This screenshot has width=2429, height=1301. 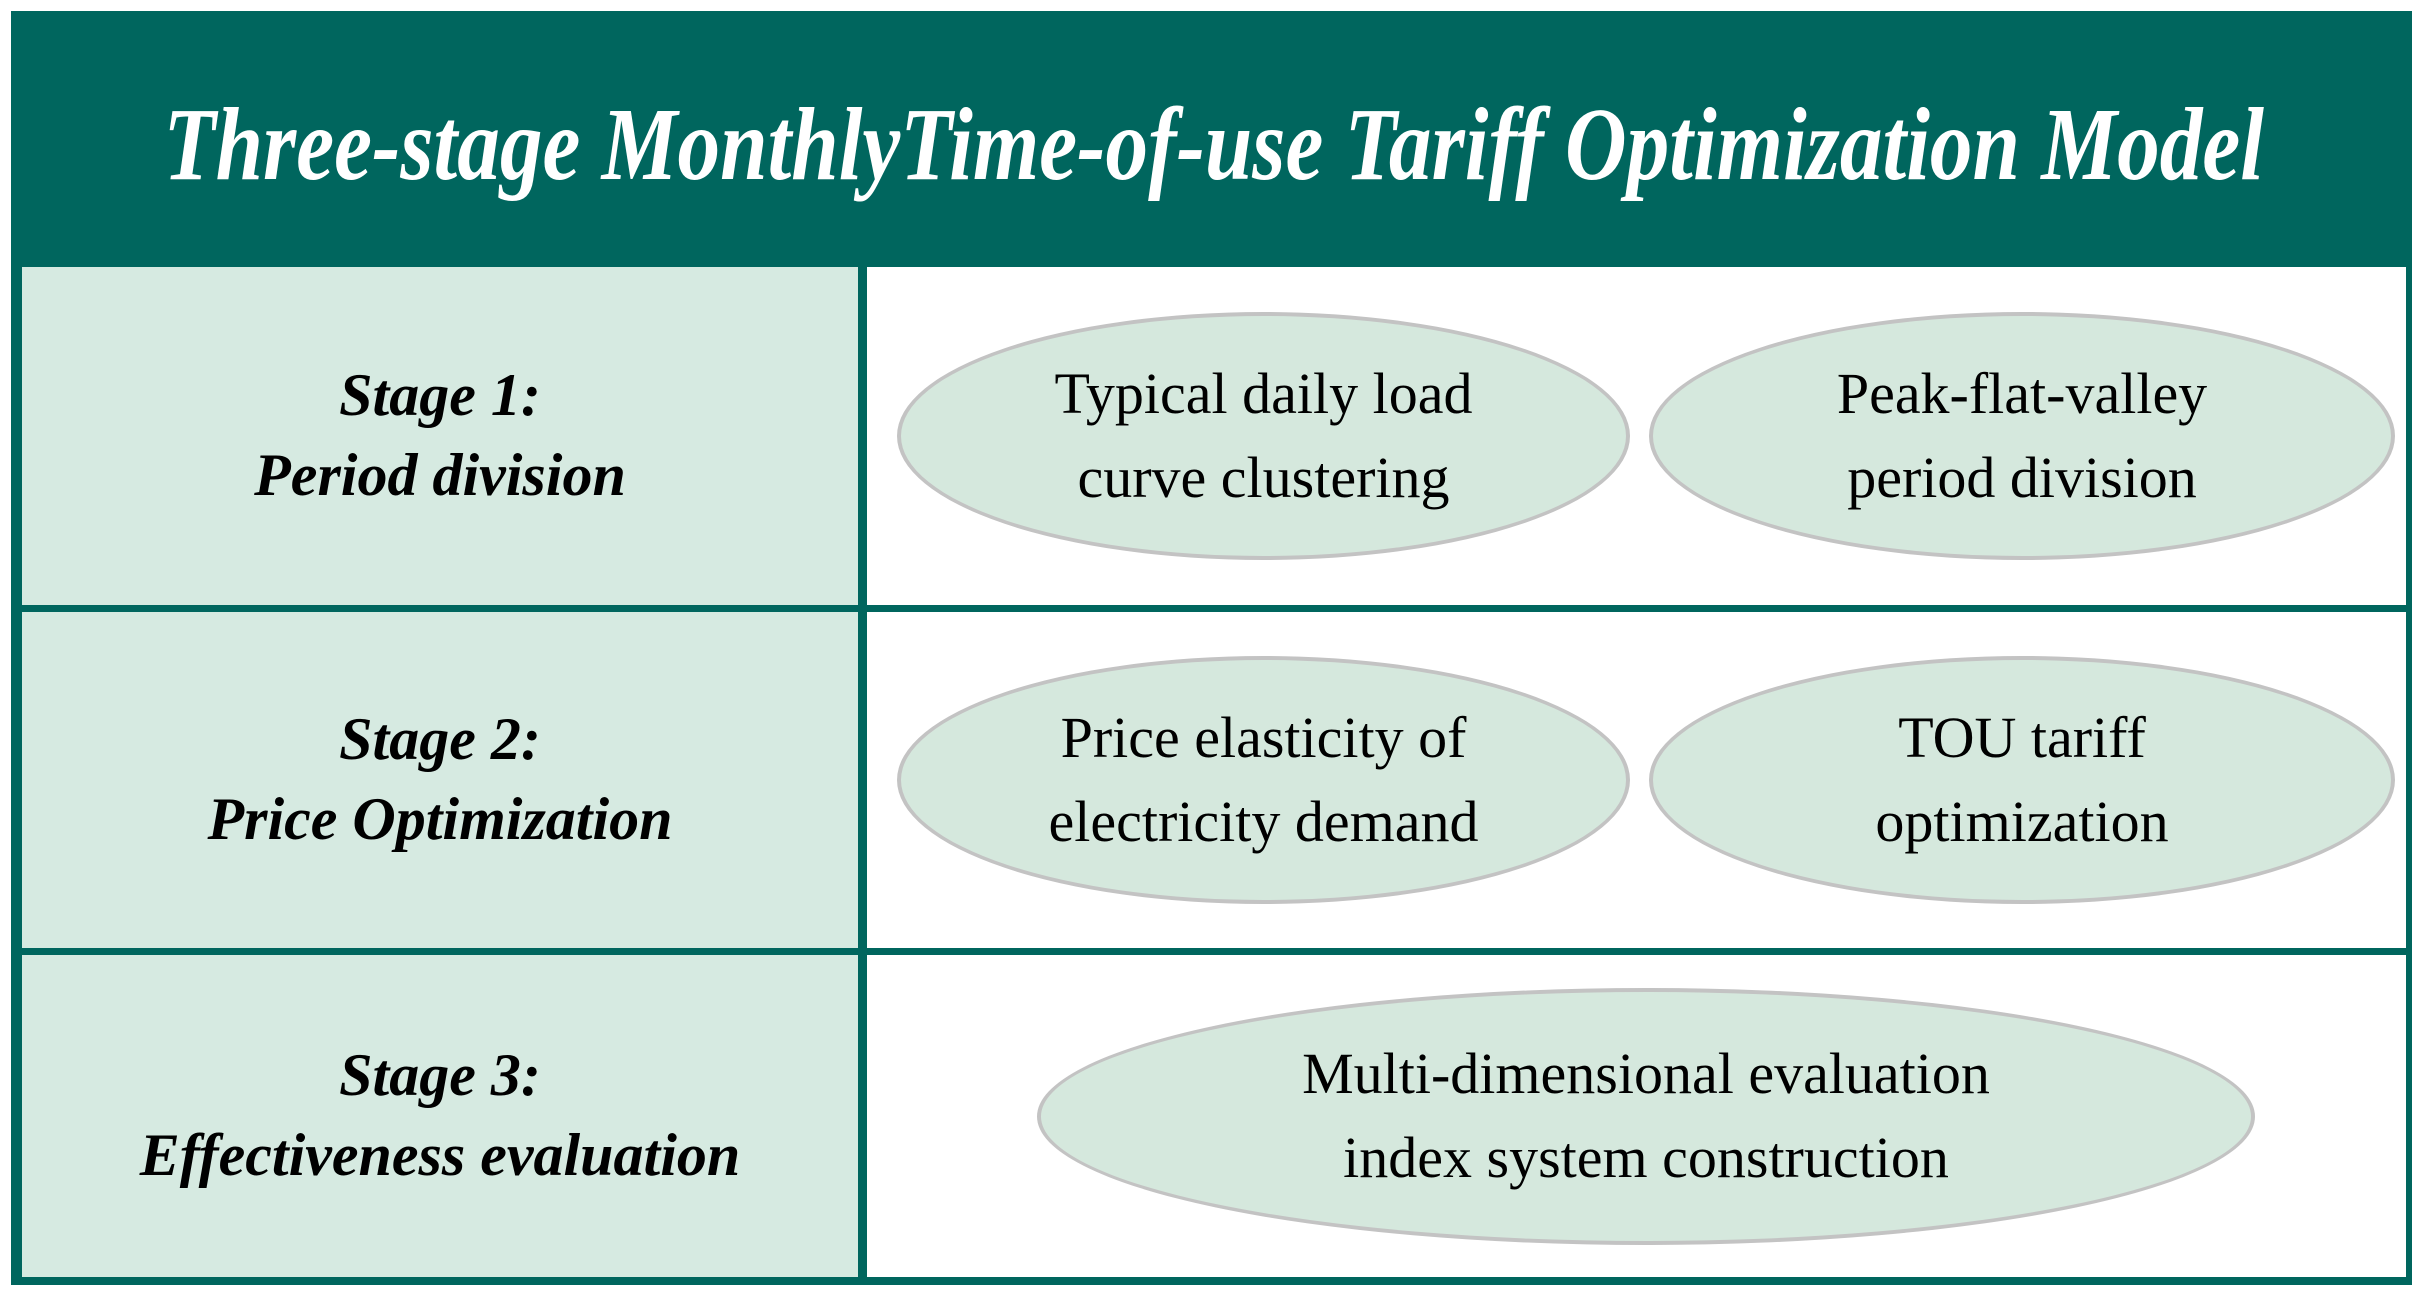 What do you see at coordinates (440, 395) in the screenshot?
I see `stage-1-title: Stage 1:` at bounding box center [440, 395].